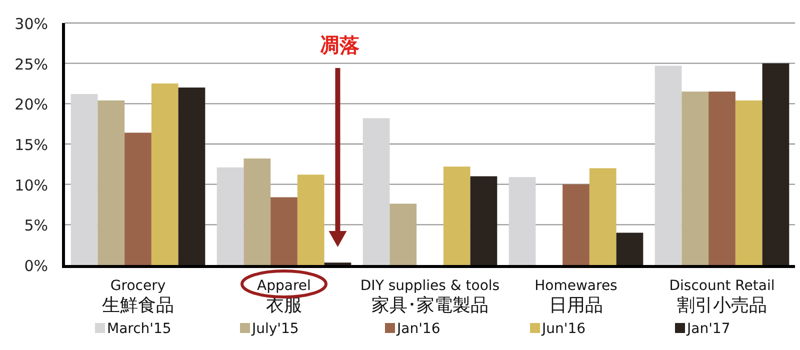 The image size is (800, 350). I want to click on y-tick-label: 0%, so click(36, 266).